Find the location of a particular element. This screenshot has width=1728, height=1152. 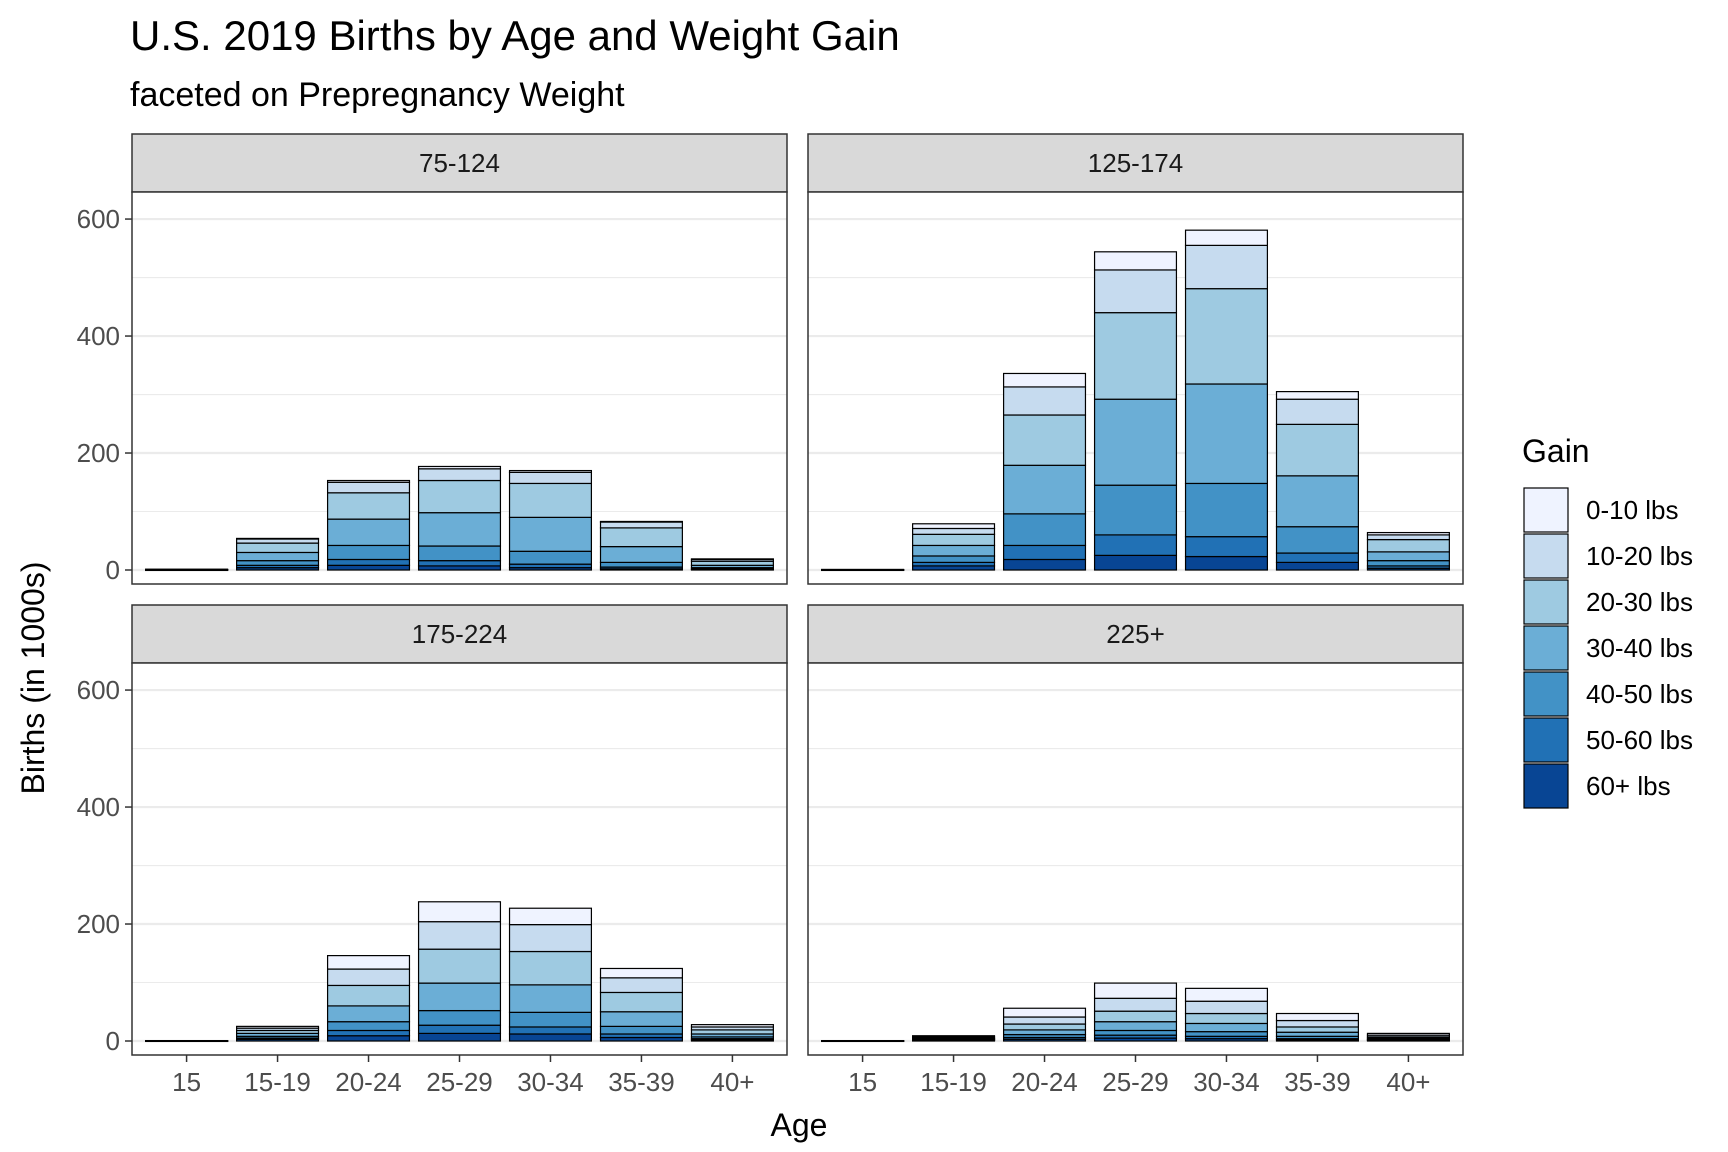

x-tick-label: 35-39 is located at coordinates (641, 1082).